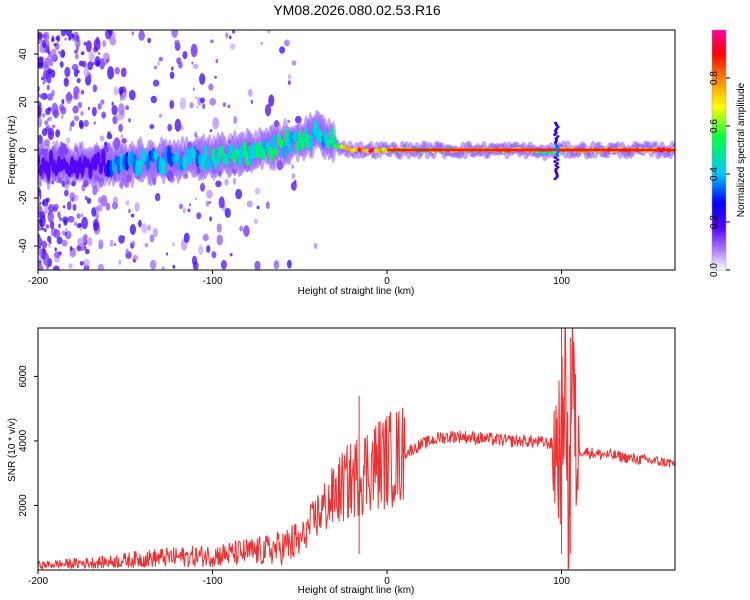 This screenshot has width=750, height=600. I want to click on colorbar-gradient, so click(719, 150).